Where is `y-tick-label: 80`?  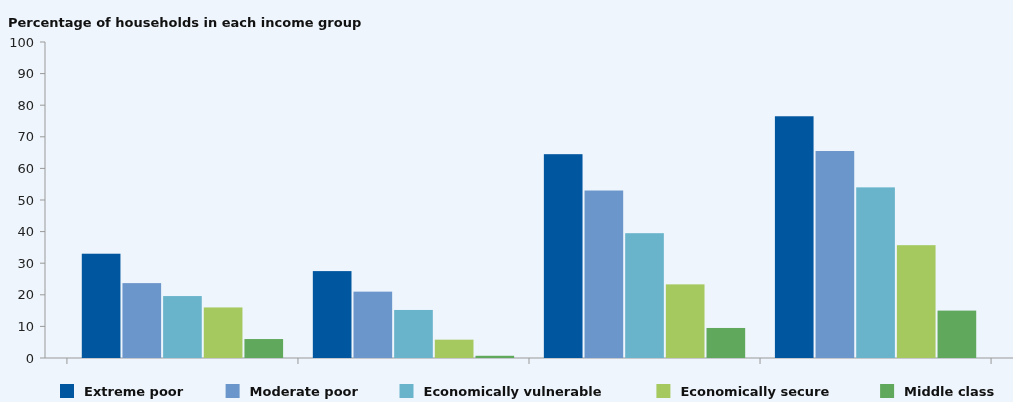 y-tick-label: 80 is located at coordinates (25, 105).